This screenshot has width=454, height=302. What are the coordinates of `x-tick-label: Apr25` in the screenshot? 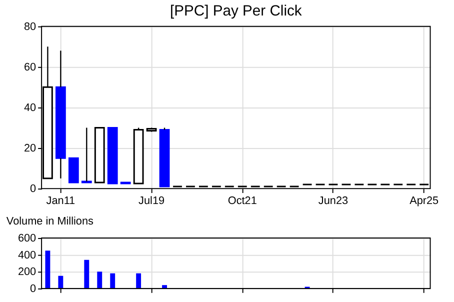 It's located at (424, 200).